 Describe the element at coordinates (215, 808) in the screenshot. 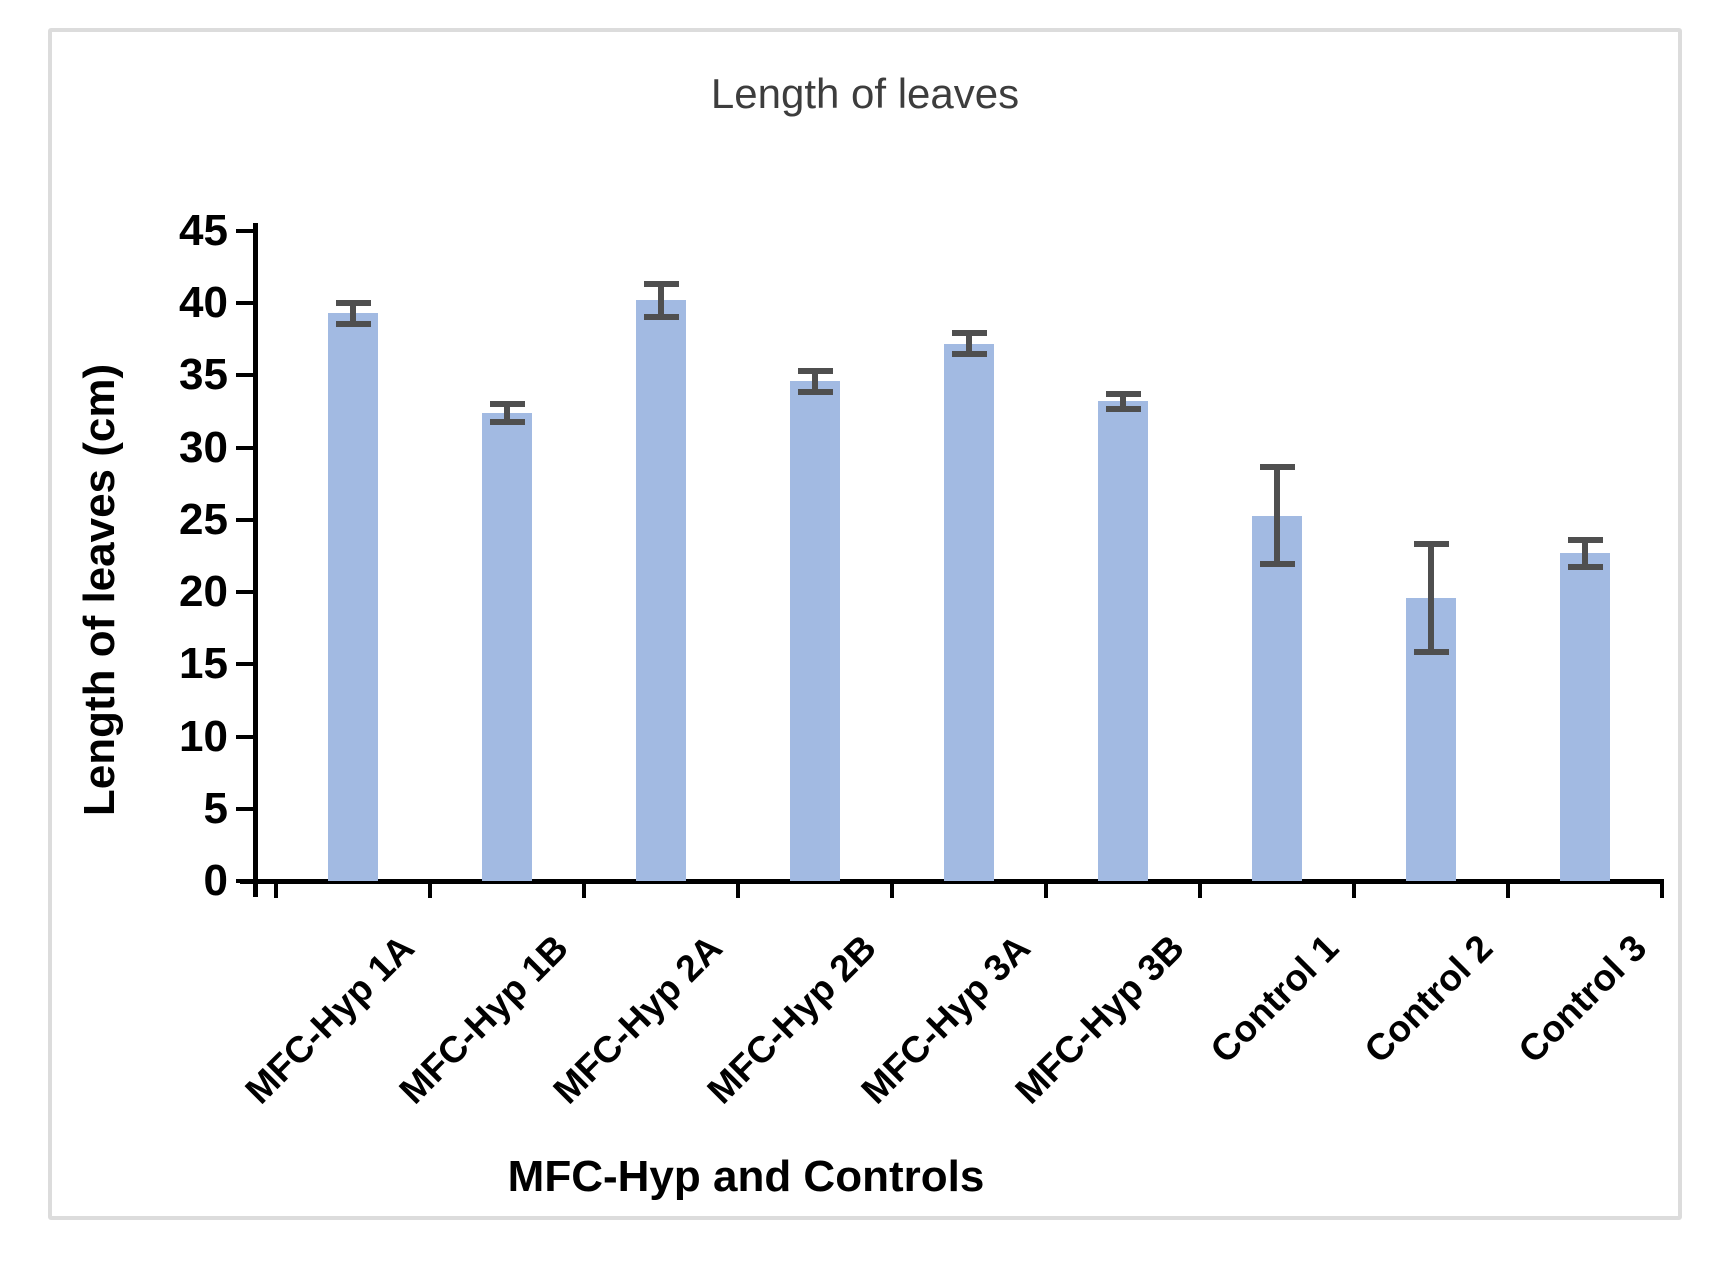

I see `y-tick-label: 5` at that location.